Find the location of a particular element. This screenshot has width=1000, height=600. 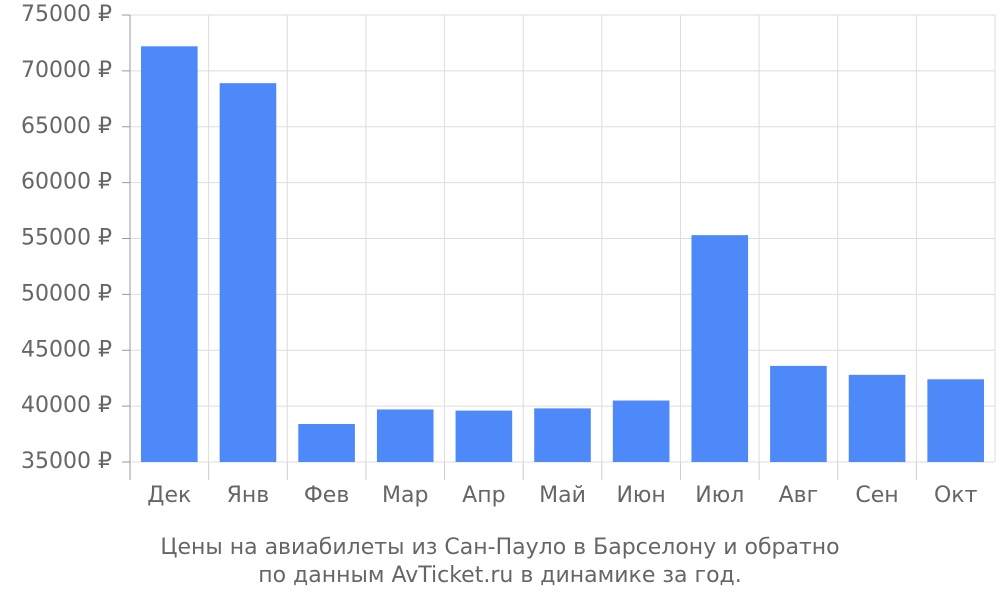

x-tick-label: Сен is located at coordinates (876, 495).